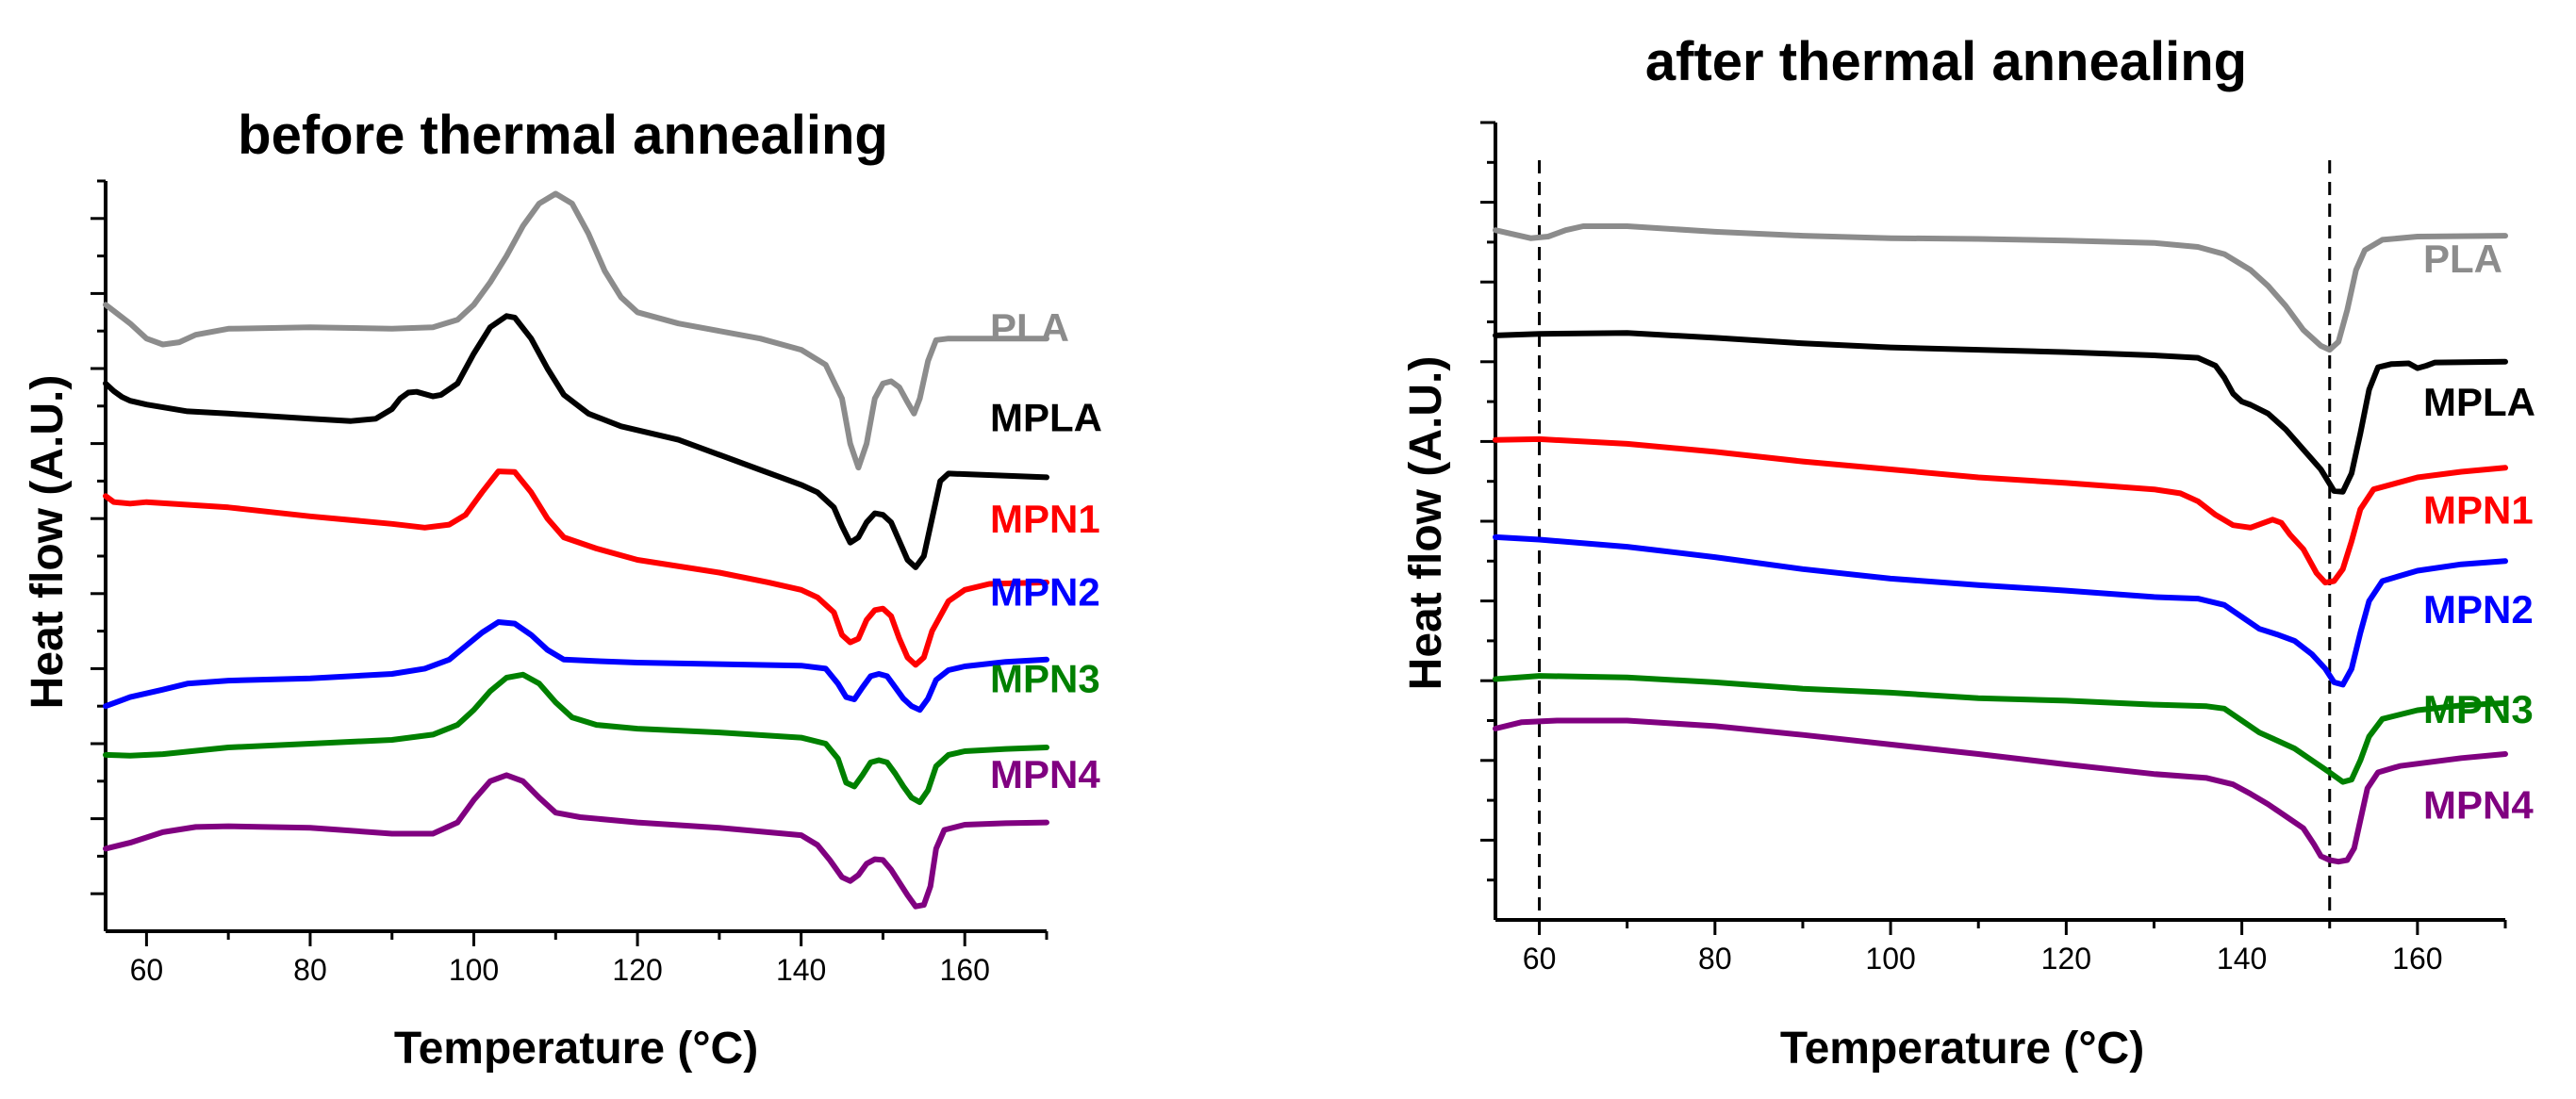  What do you see at coordinates (563, 135) in the screenshot?
I see `chart-title: before thermal annealing` at bounding box center [563, 135].